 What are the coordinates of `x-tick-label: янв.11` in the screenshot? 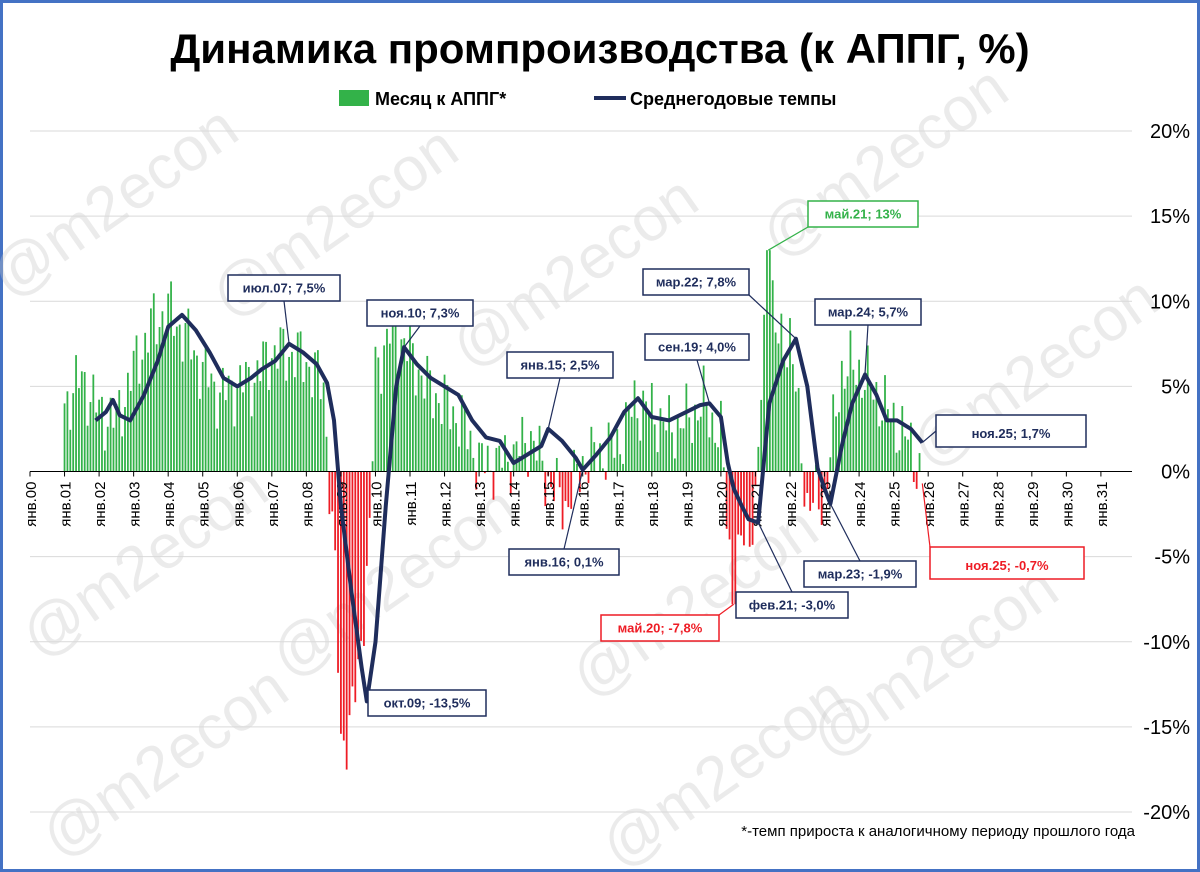 It's located at (411, 504).